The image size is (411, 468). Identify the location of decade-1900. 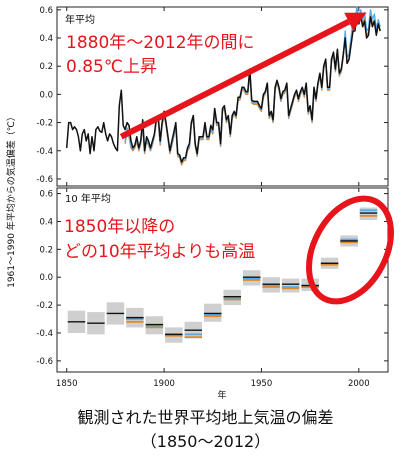
(174, 335).